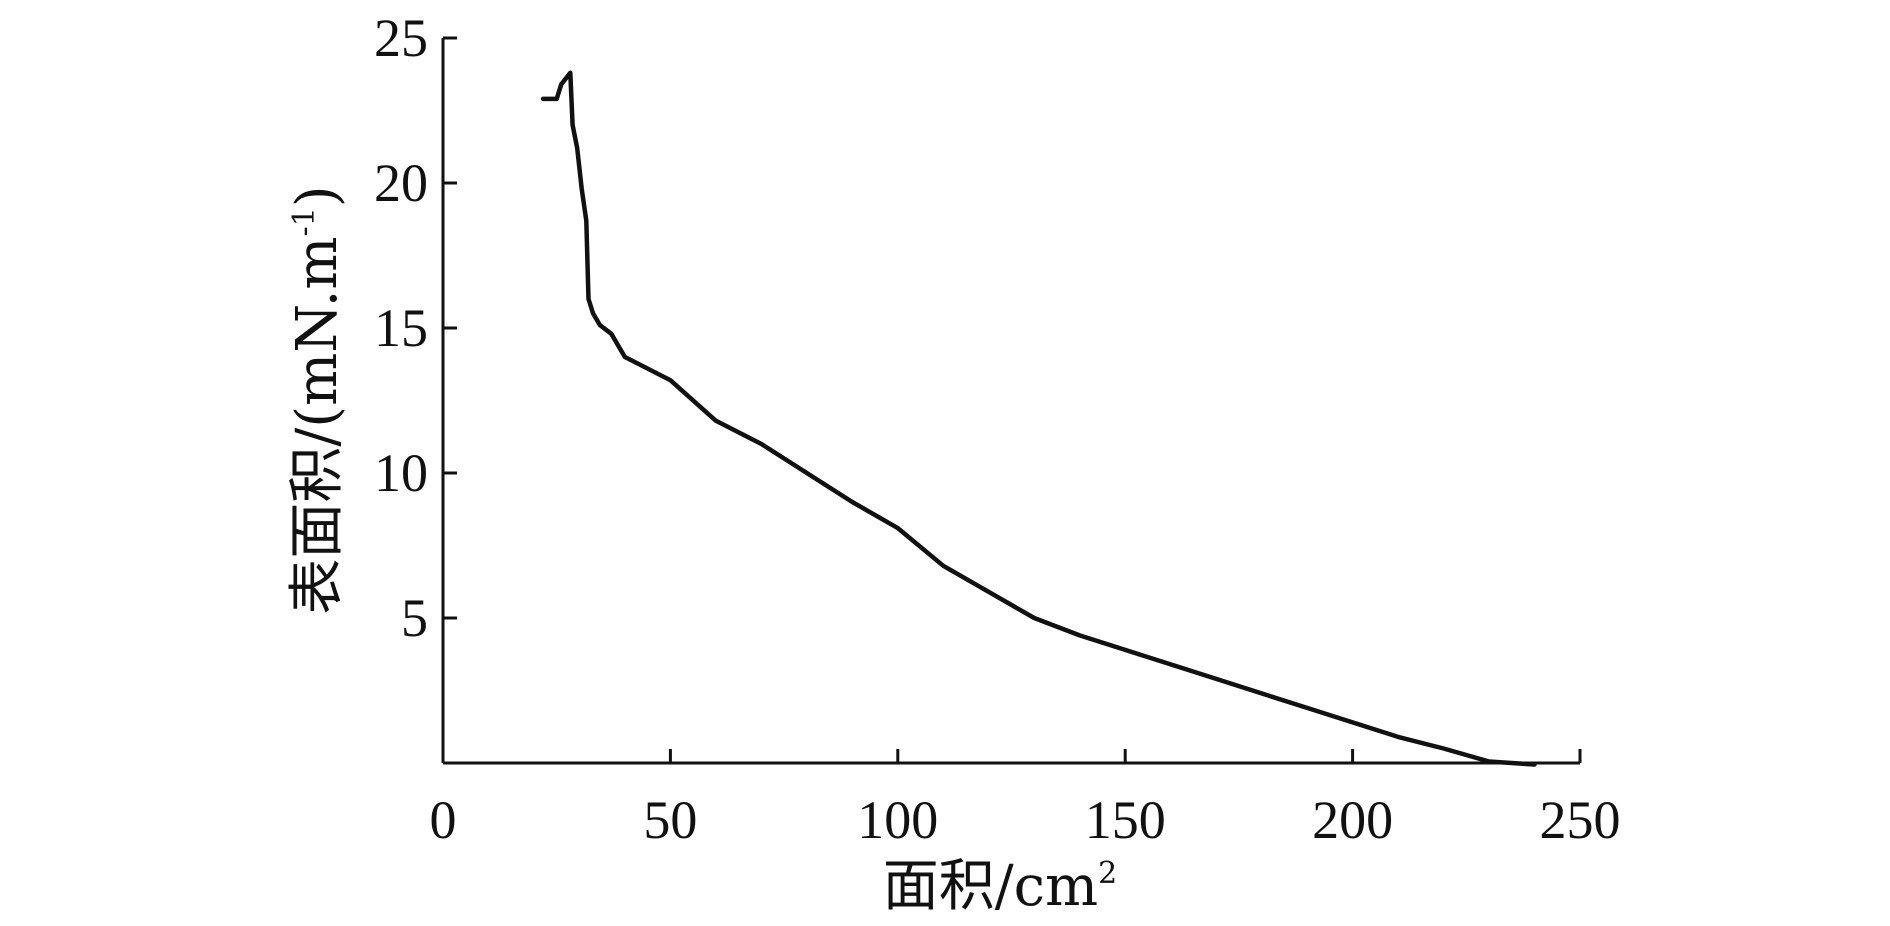 Image resolution: width=1890 pixels, height=926 pixels. Describe the element at coordinates (304, 221) in the screenshot. I see `y-axis-title-sup: -1` at that location.